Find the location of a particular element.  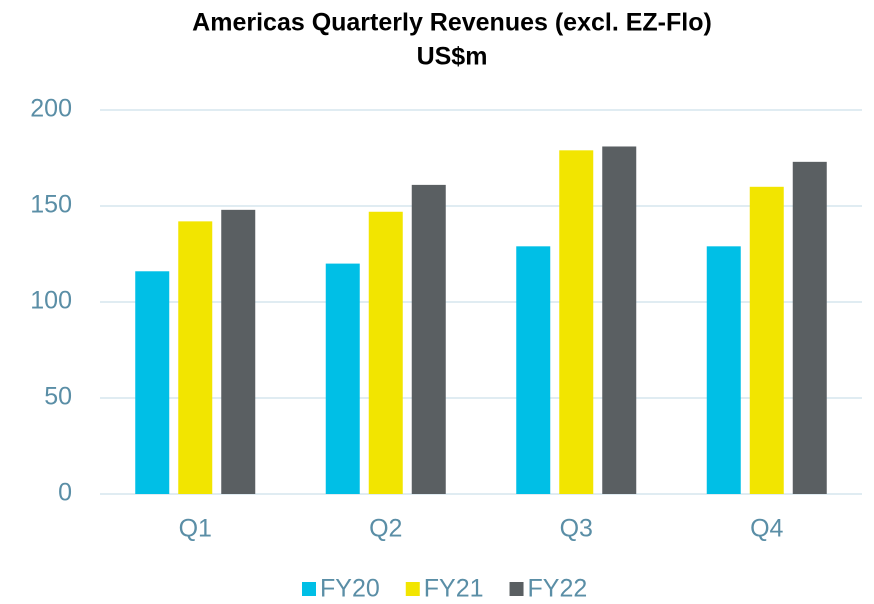

y-tick-label: 100 is located at coordinates (51, 301).